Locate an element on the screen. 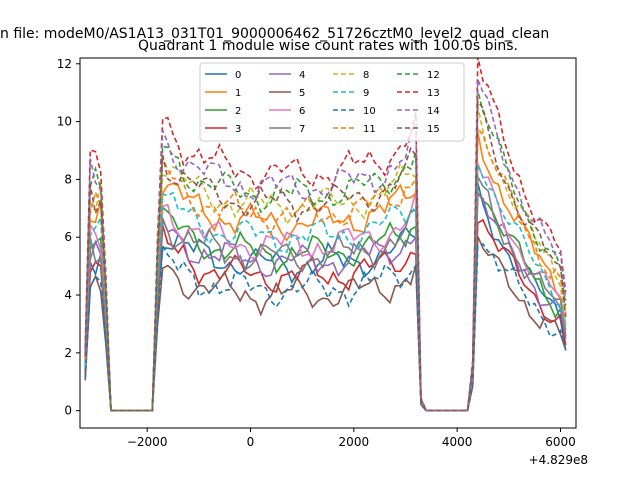 This screenshot has width=640, height=480. y-tick-label: 0 is located at coordinates (68, 411).